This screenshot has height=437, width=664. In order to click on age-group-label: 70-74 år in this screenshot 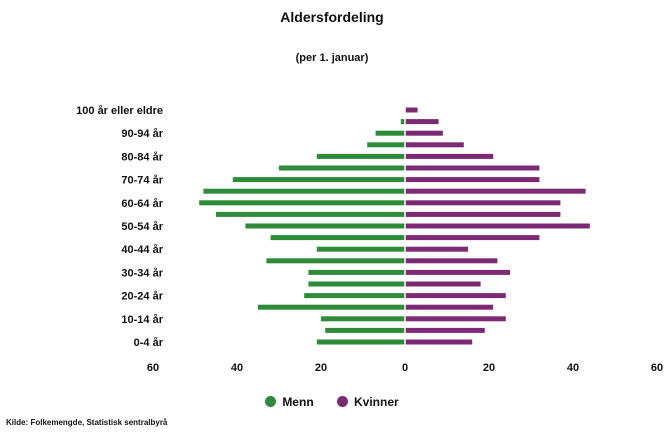, I will do `click(142, 181)`.